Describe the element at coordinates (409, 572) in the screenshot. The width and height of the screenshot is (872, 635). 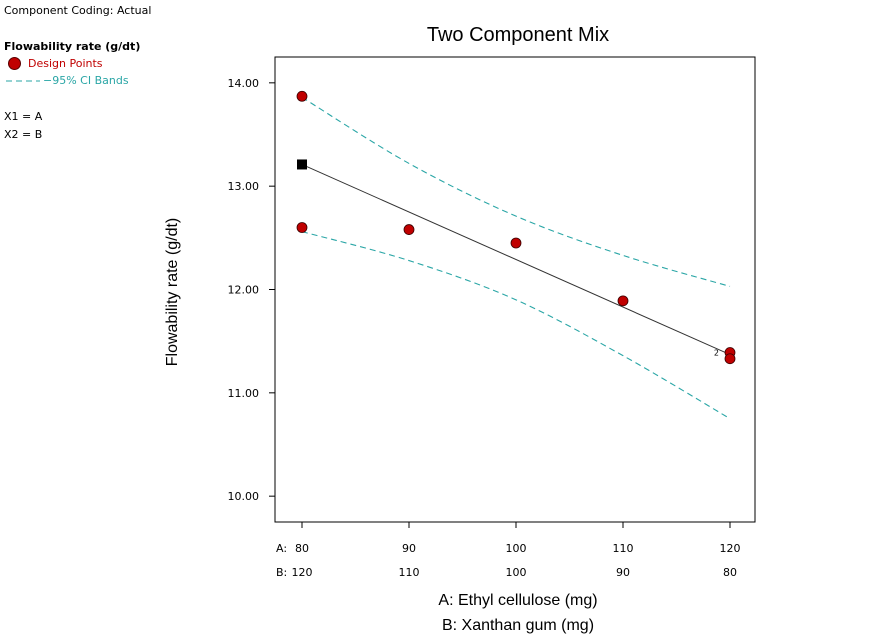
I see `x-tick-label-b: 110` at that location.